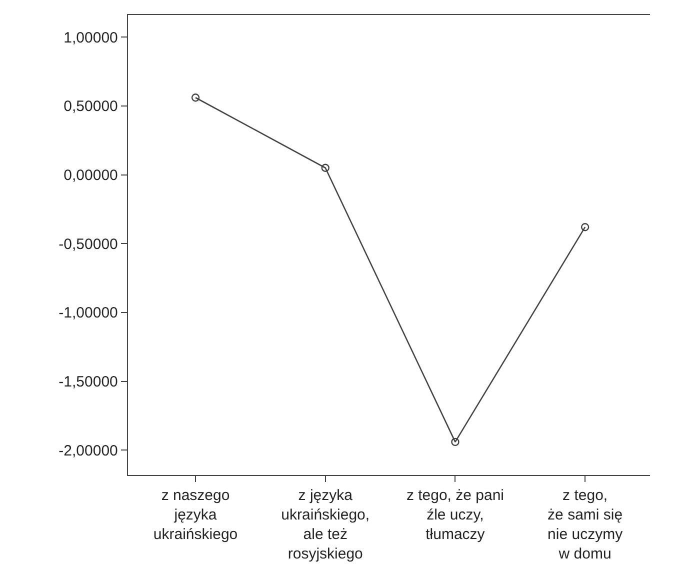 This screenshot has height=575, width=674. I want to click on y-tick-label: 0,00000, so click(91, 175).